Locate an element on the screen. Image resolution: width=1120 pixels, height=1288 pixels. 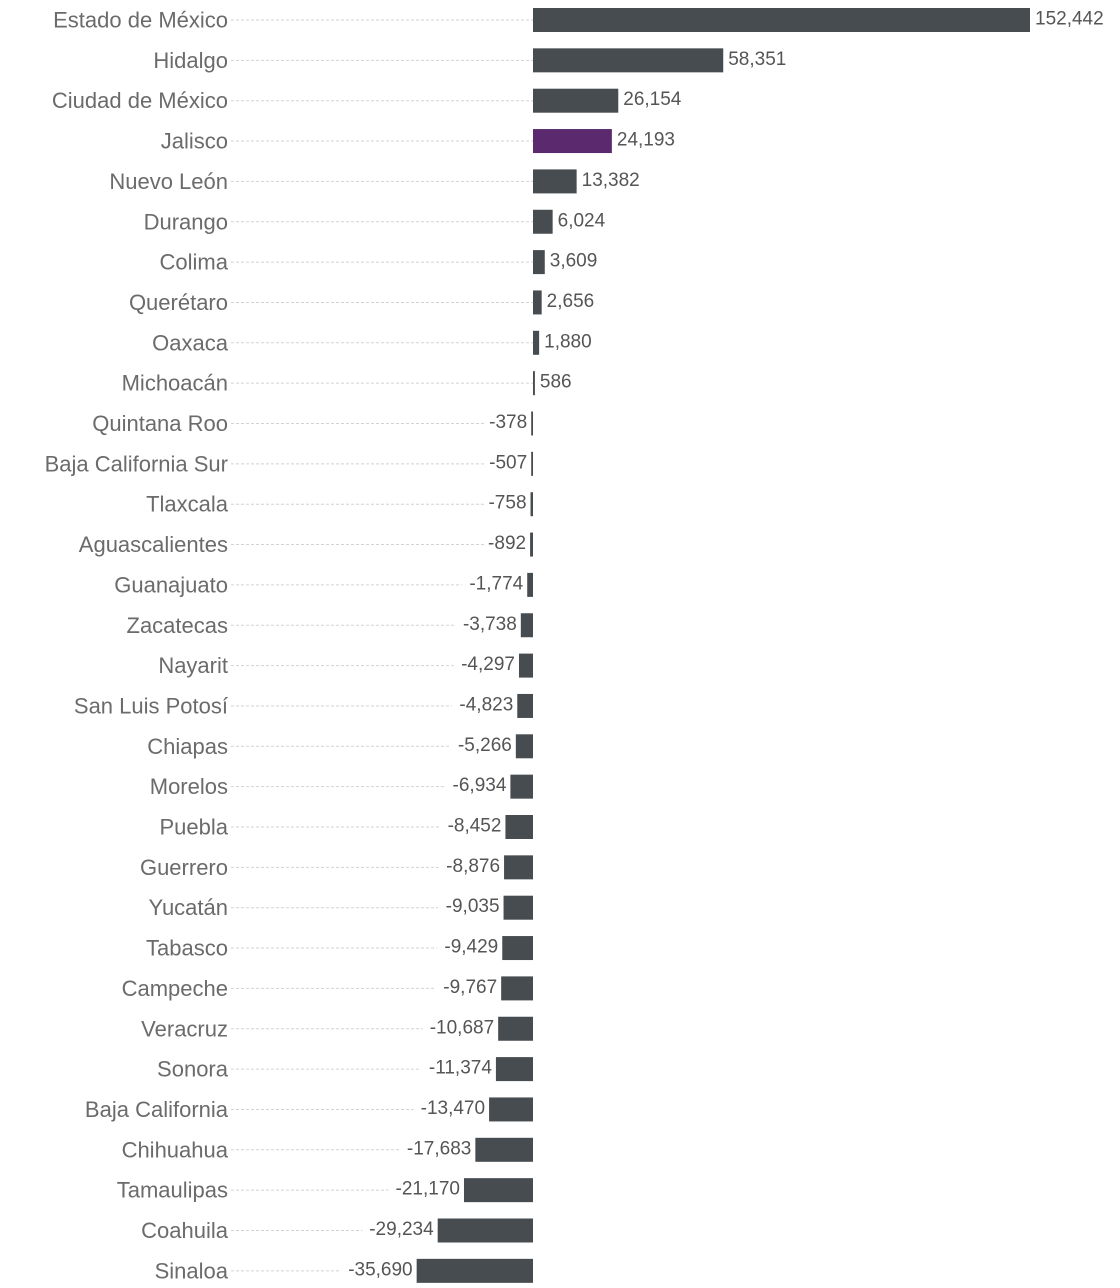
bar-row: Veracruz -10,687 is located at coordinates (337, 1028).